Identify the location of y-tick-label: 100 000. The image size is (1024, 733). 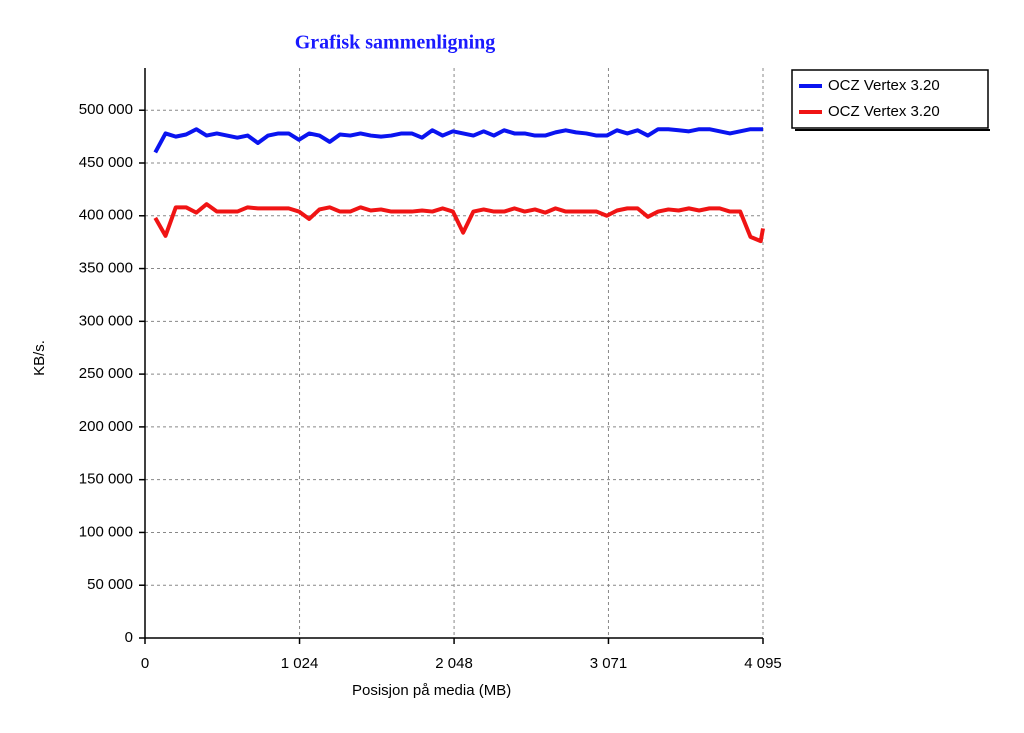
(106, 531).